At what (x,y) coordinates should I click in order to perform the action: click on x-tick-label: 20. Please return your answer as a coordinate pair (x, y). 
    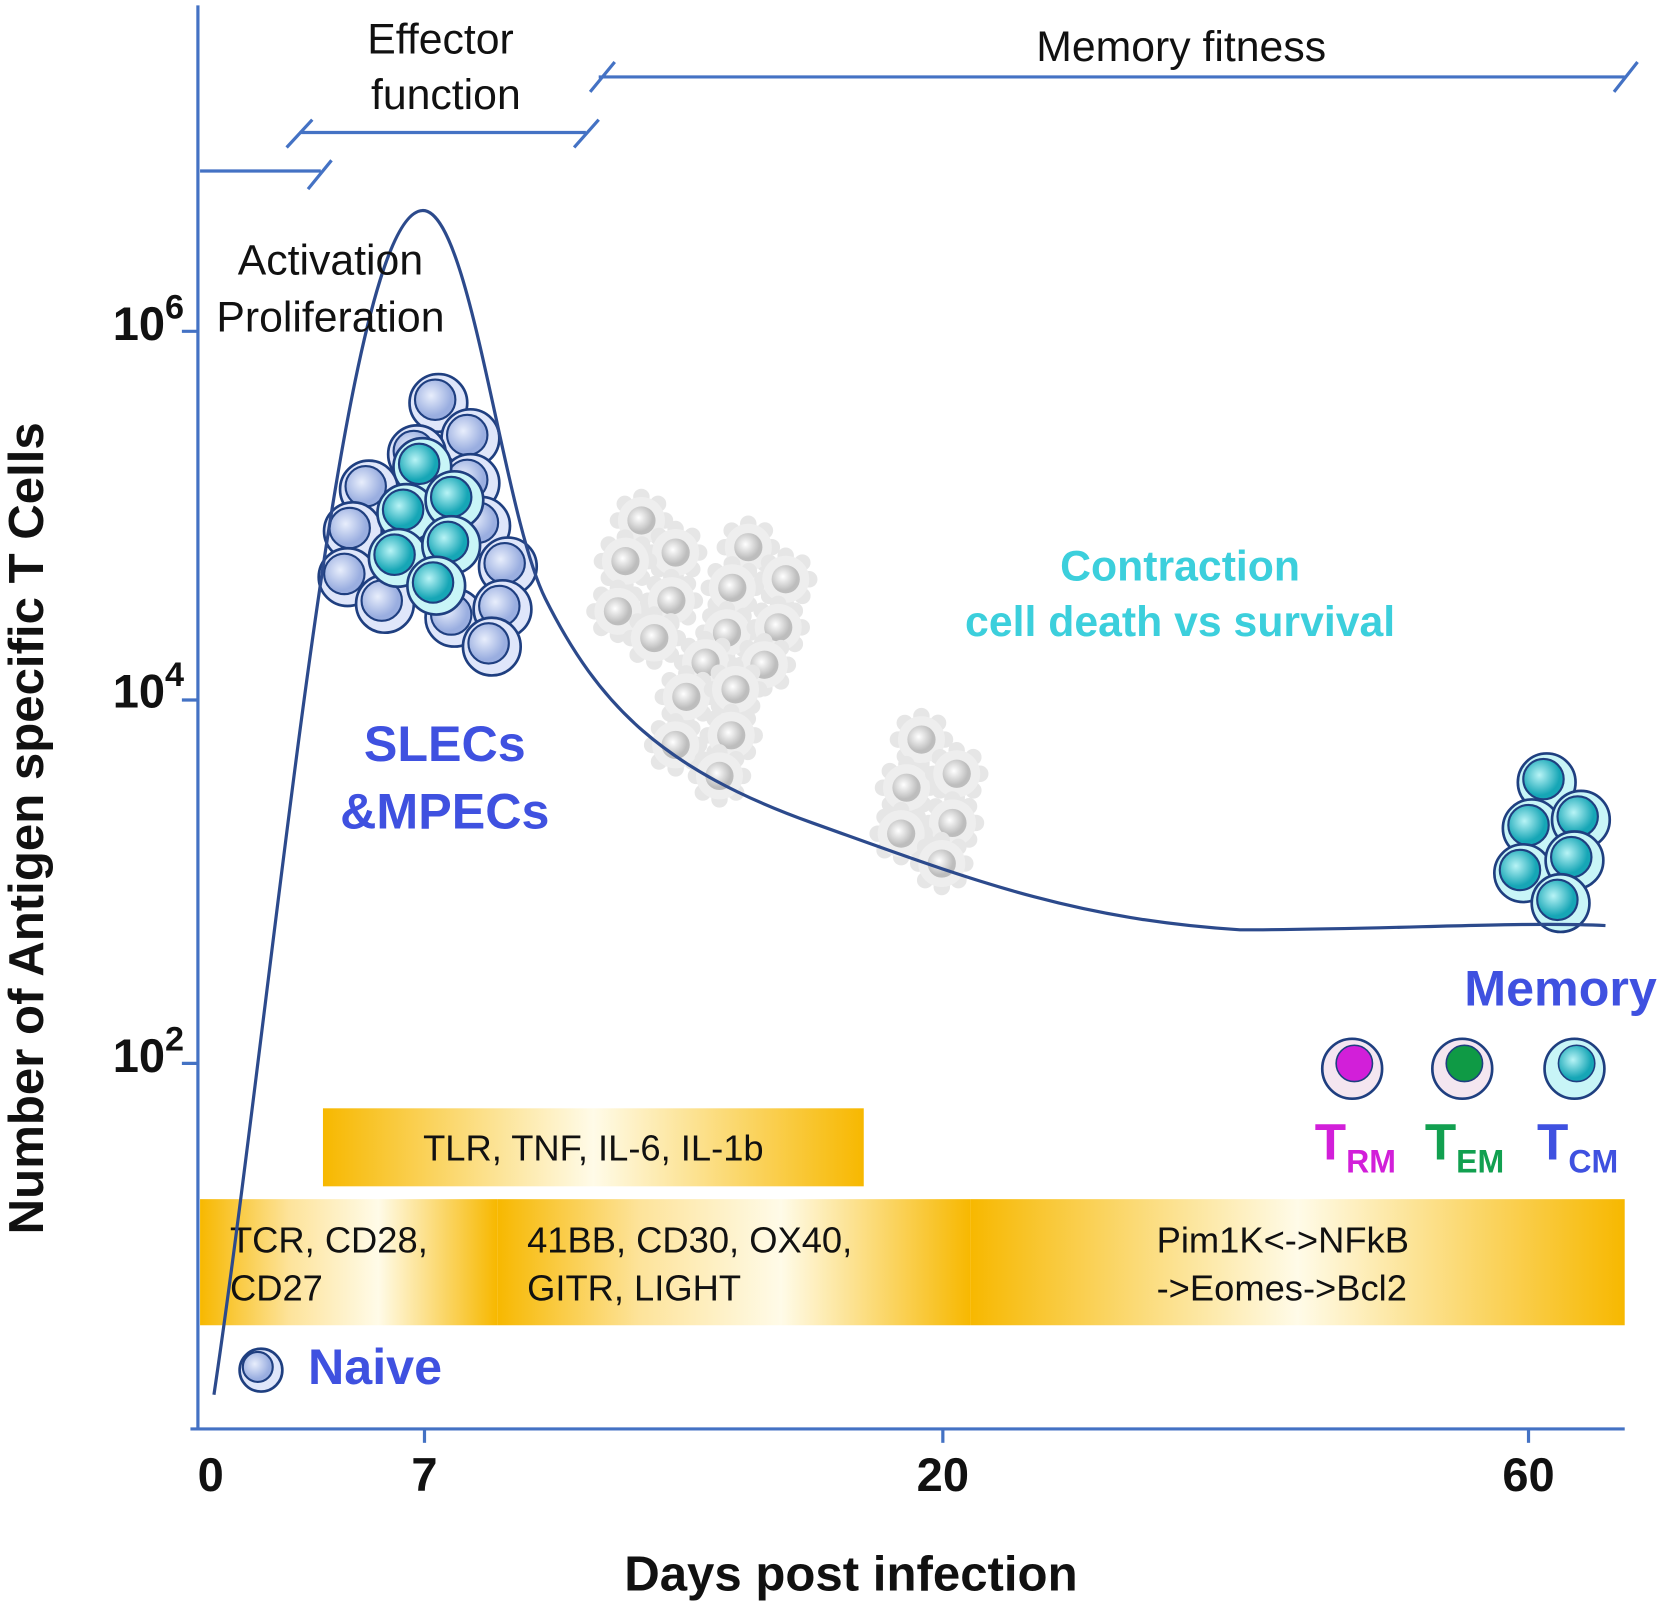
    Looking at the image, I should click on (943, 1474).